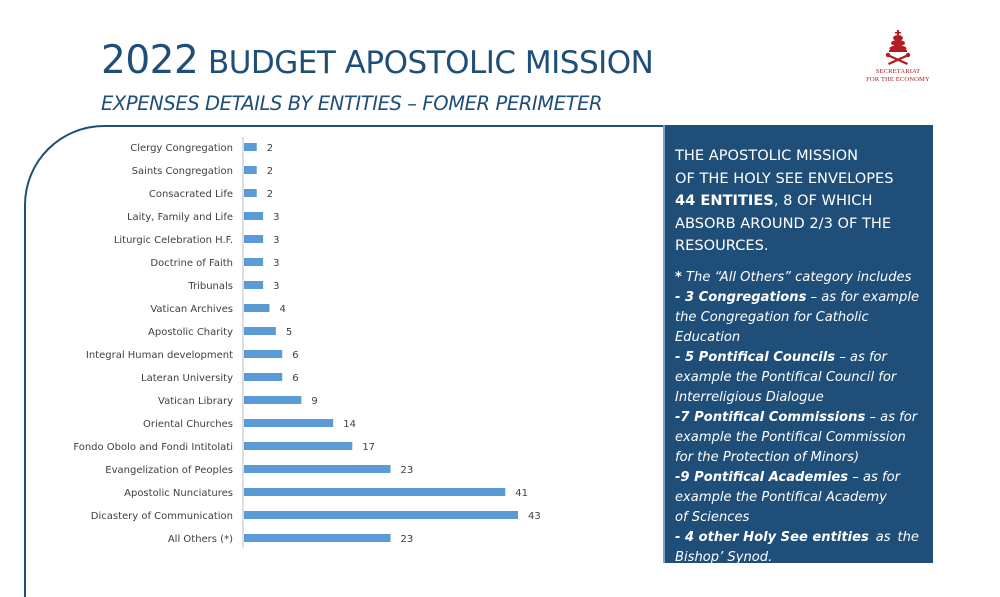 Image resolution: width=1000 pixels, height=597 pixels. I want to click on note-4-rest: – as for, so click(874, 477).